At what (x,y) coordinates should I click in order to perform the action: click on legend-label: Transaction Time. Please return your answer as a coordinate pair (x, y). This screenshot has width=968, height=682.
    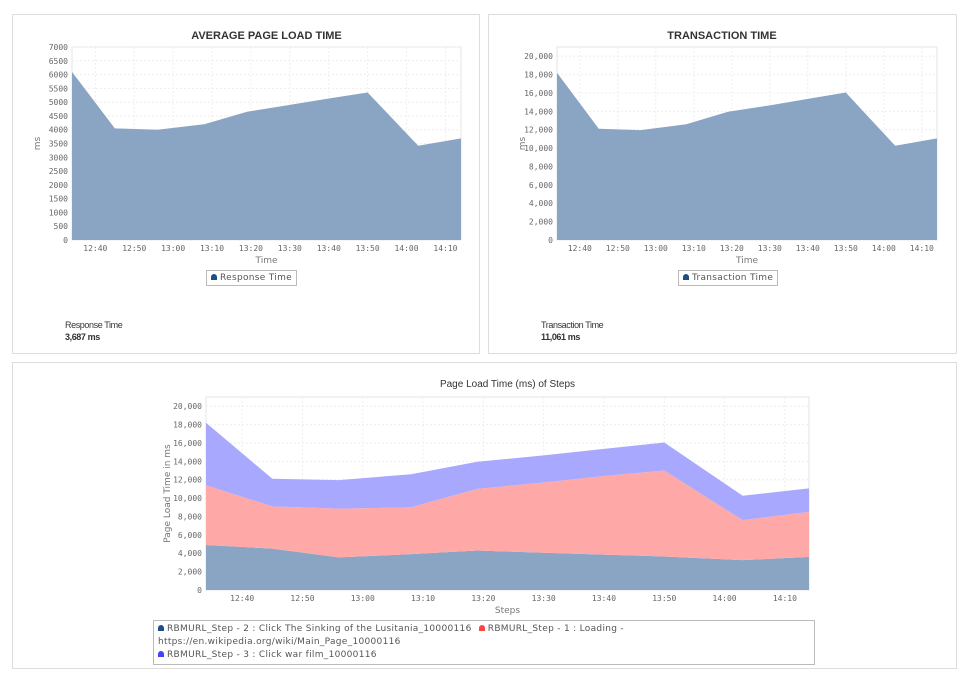
    Looking at the image, I should click on (733, 278).